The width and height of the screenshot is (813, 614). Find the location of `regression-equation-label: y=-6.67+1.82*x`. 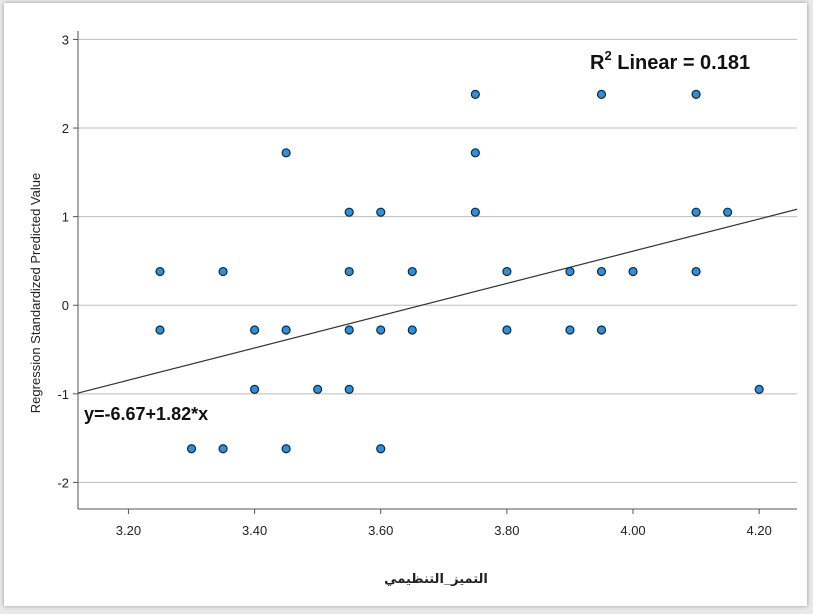

regression-equation-label: y=-6.67+1.82*x is located at coordinates (146, 414).